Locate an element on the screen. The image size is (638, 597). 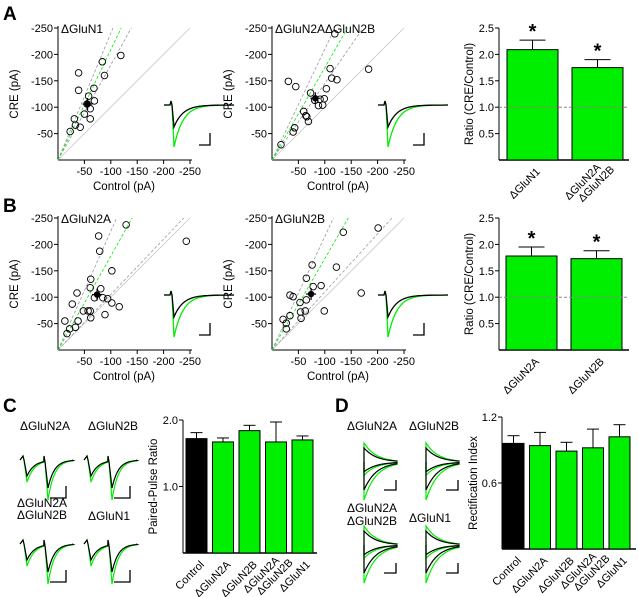
trace-example-d: ΔGluN1 is located at coordinates (434, 547).